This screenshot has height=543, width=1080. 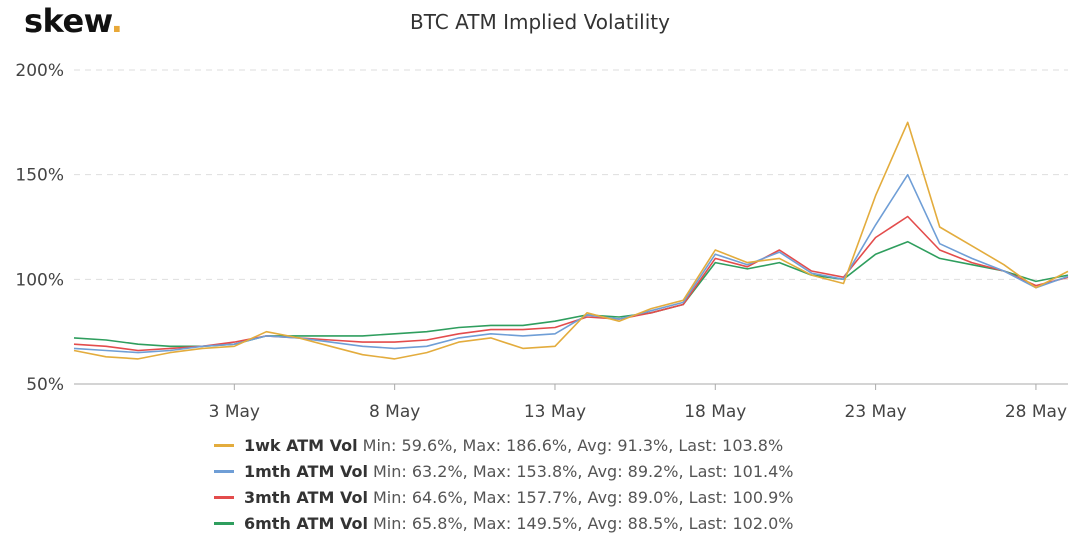 I want to click on y-tick-label: 200%, so click(x=39, y=71).